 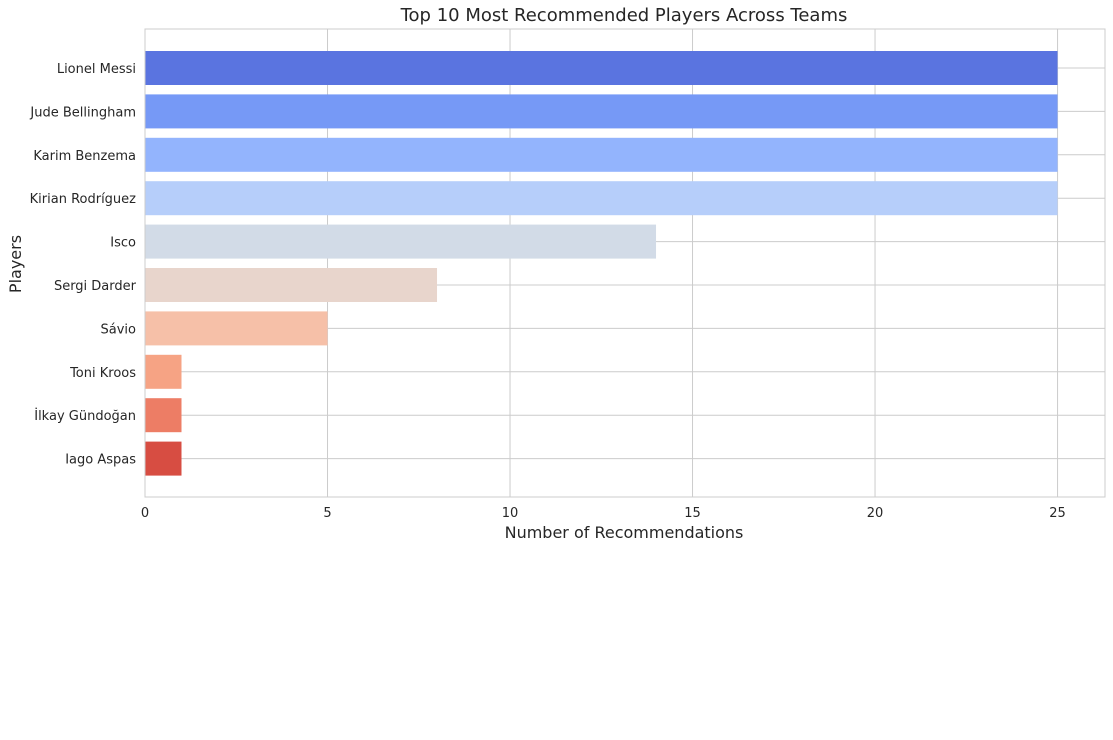 I want to click on y-tick-label: Jude Bellingham, so click(x=82, y=112).